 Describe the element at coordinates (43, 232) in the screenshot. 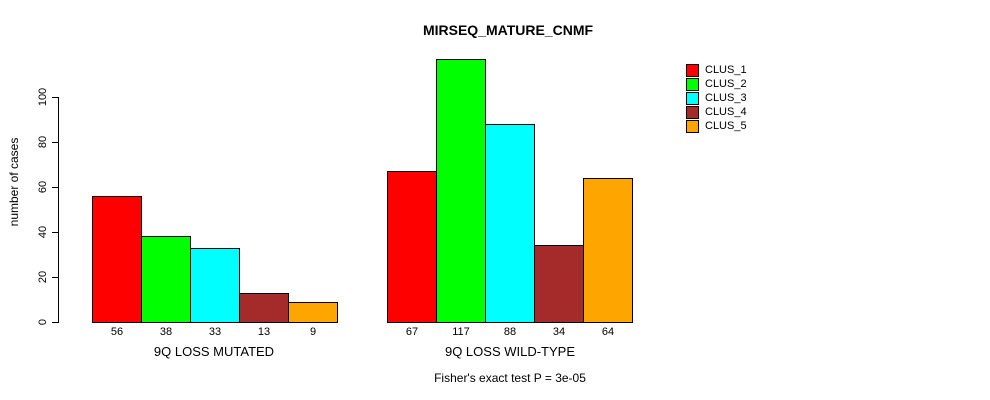

I see `y-tick-label: 40` at that location.